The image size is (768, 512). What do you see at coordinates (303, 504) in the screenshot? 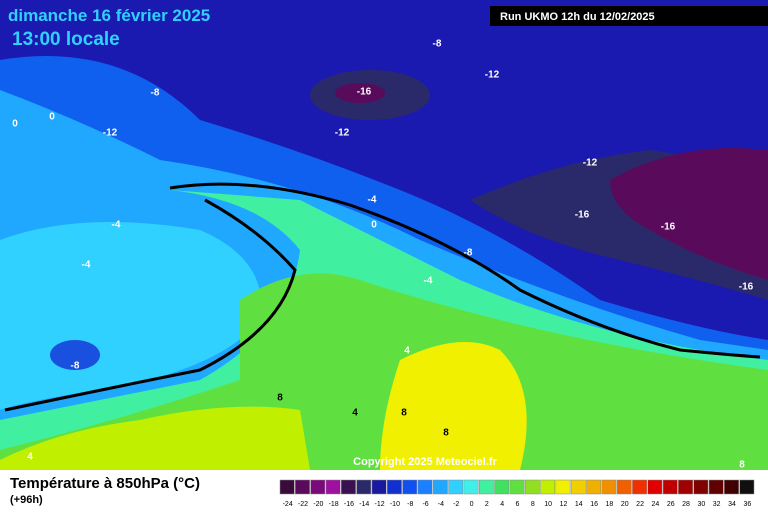
I see `legend-label: -22` at bounding box center [303, 504].